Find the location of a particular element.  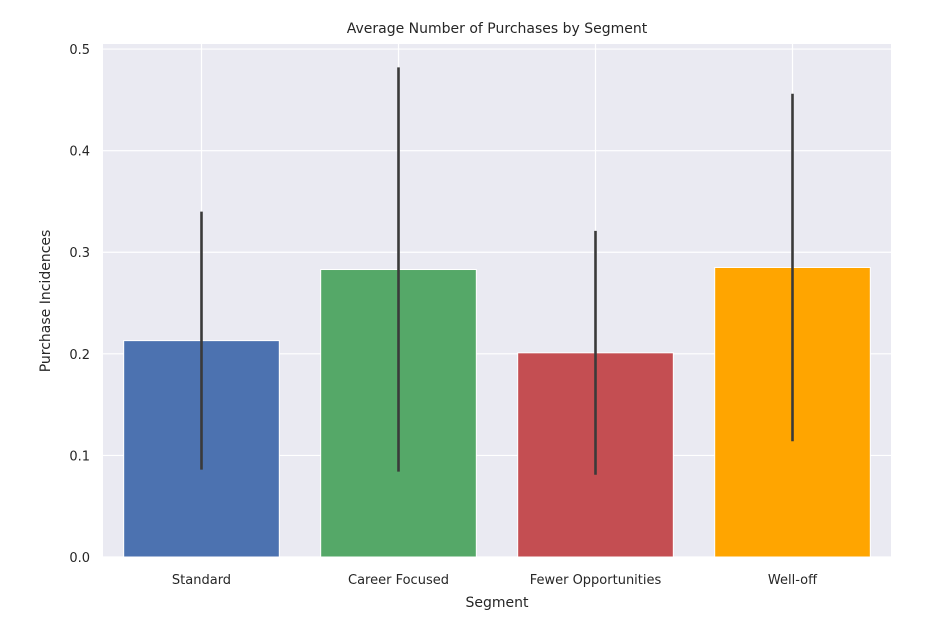

x-tick-label-0: Standard is located at coordinates (201, 580).